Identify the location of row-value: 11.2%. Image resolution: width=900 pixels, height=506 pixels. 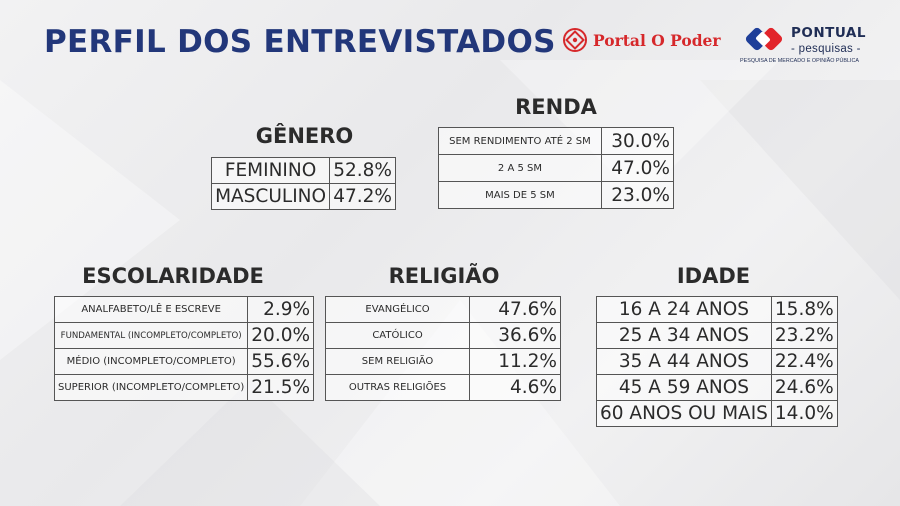
(515, 361).